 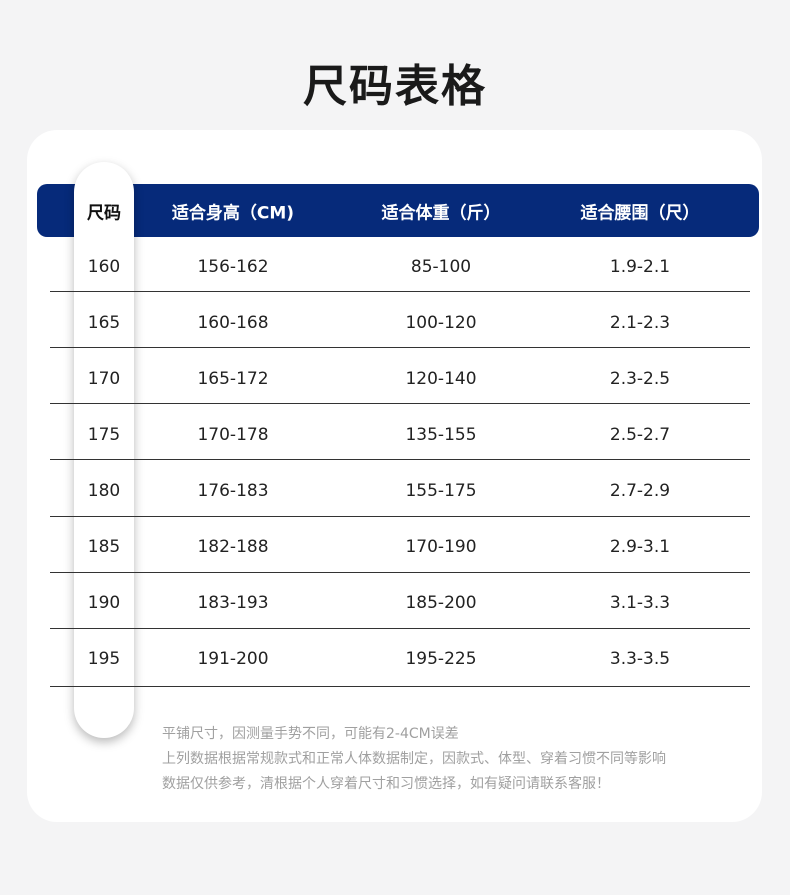 What do you see at coordinates (233, 491) in the screenshot?
I see `table-cell: 176-183` at bounding box center [233, 491].